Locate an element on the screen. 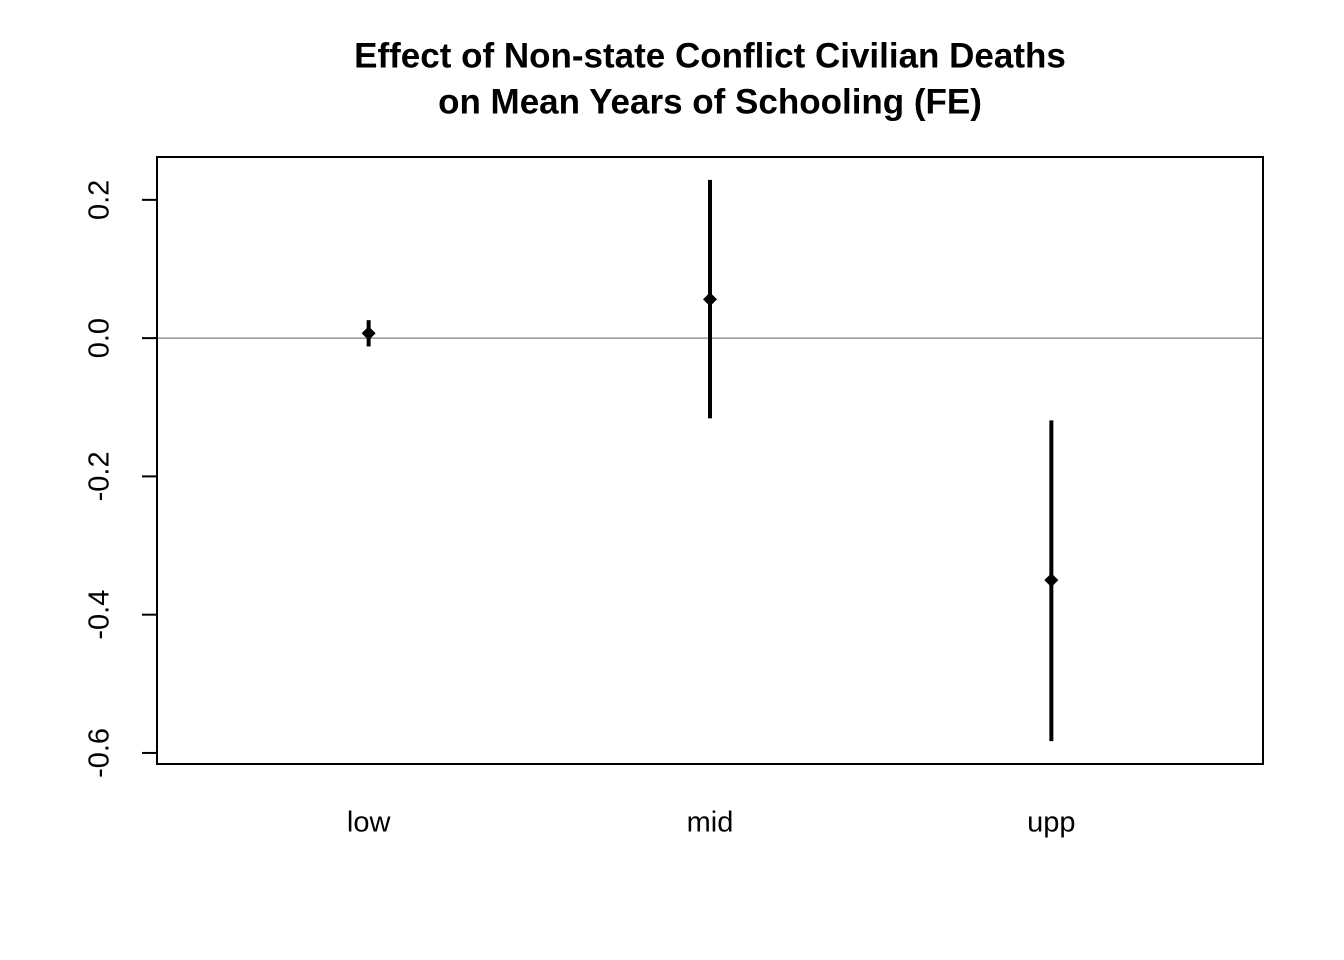 The width and height of the screenshot is (1344, 960). y-tick-label: 0.2 is located at coordinates (100, 200).